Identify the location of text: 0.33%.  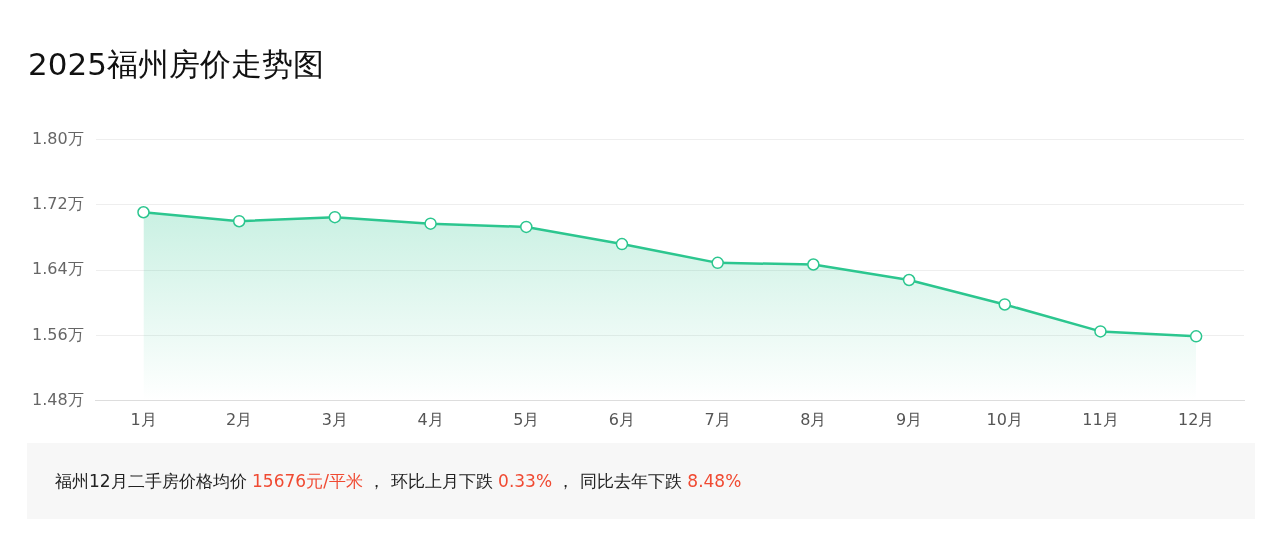
(525, 481).